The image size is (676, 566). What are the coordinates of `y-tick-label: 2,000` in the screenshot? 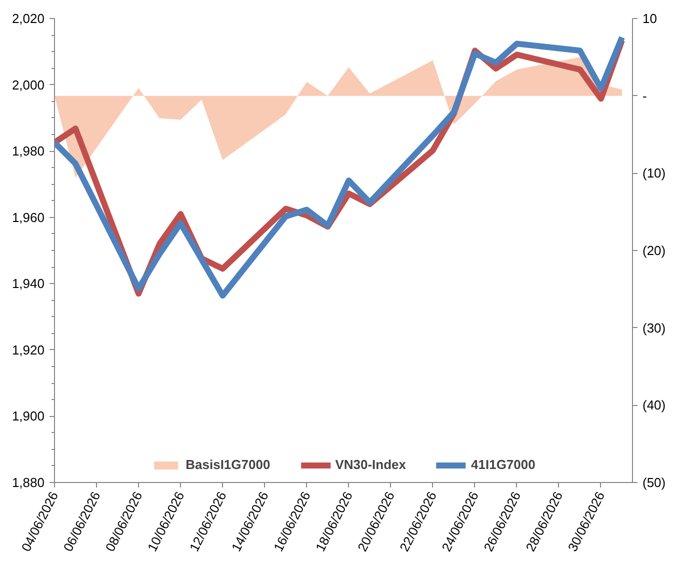 It's located at (28, 84).